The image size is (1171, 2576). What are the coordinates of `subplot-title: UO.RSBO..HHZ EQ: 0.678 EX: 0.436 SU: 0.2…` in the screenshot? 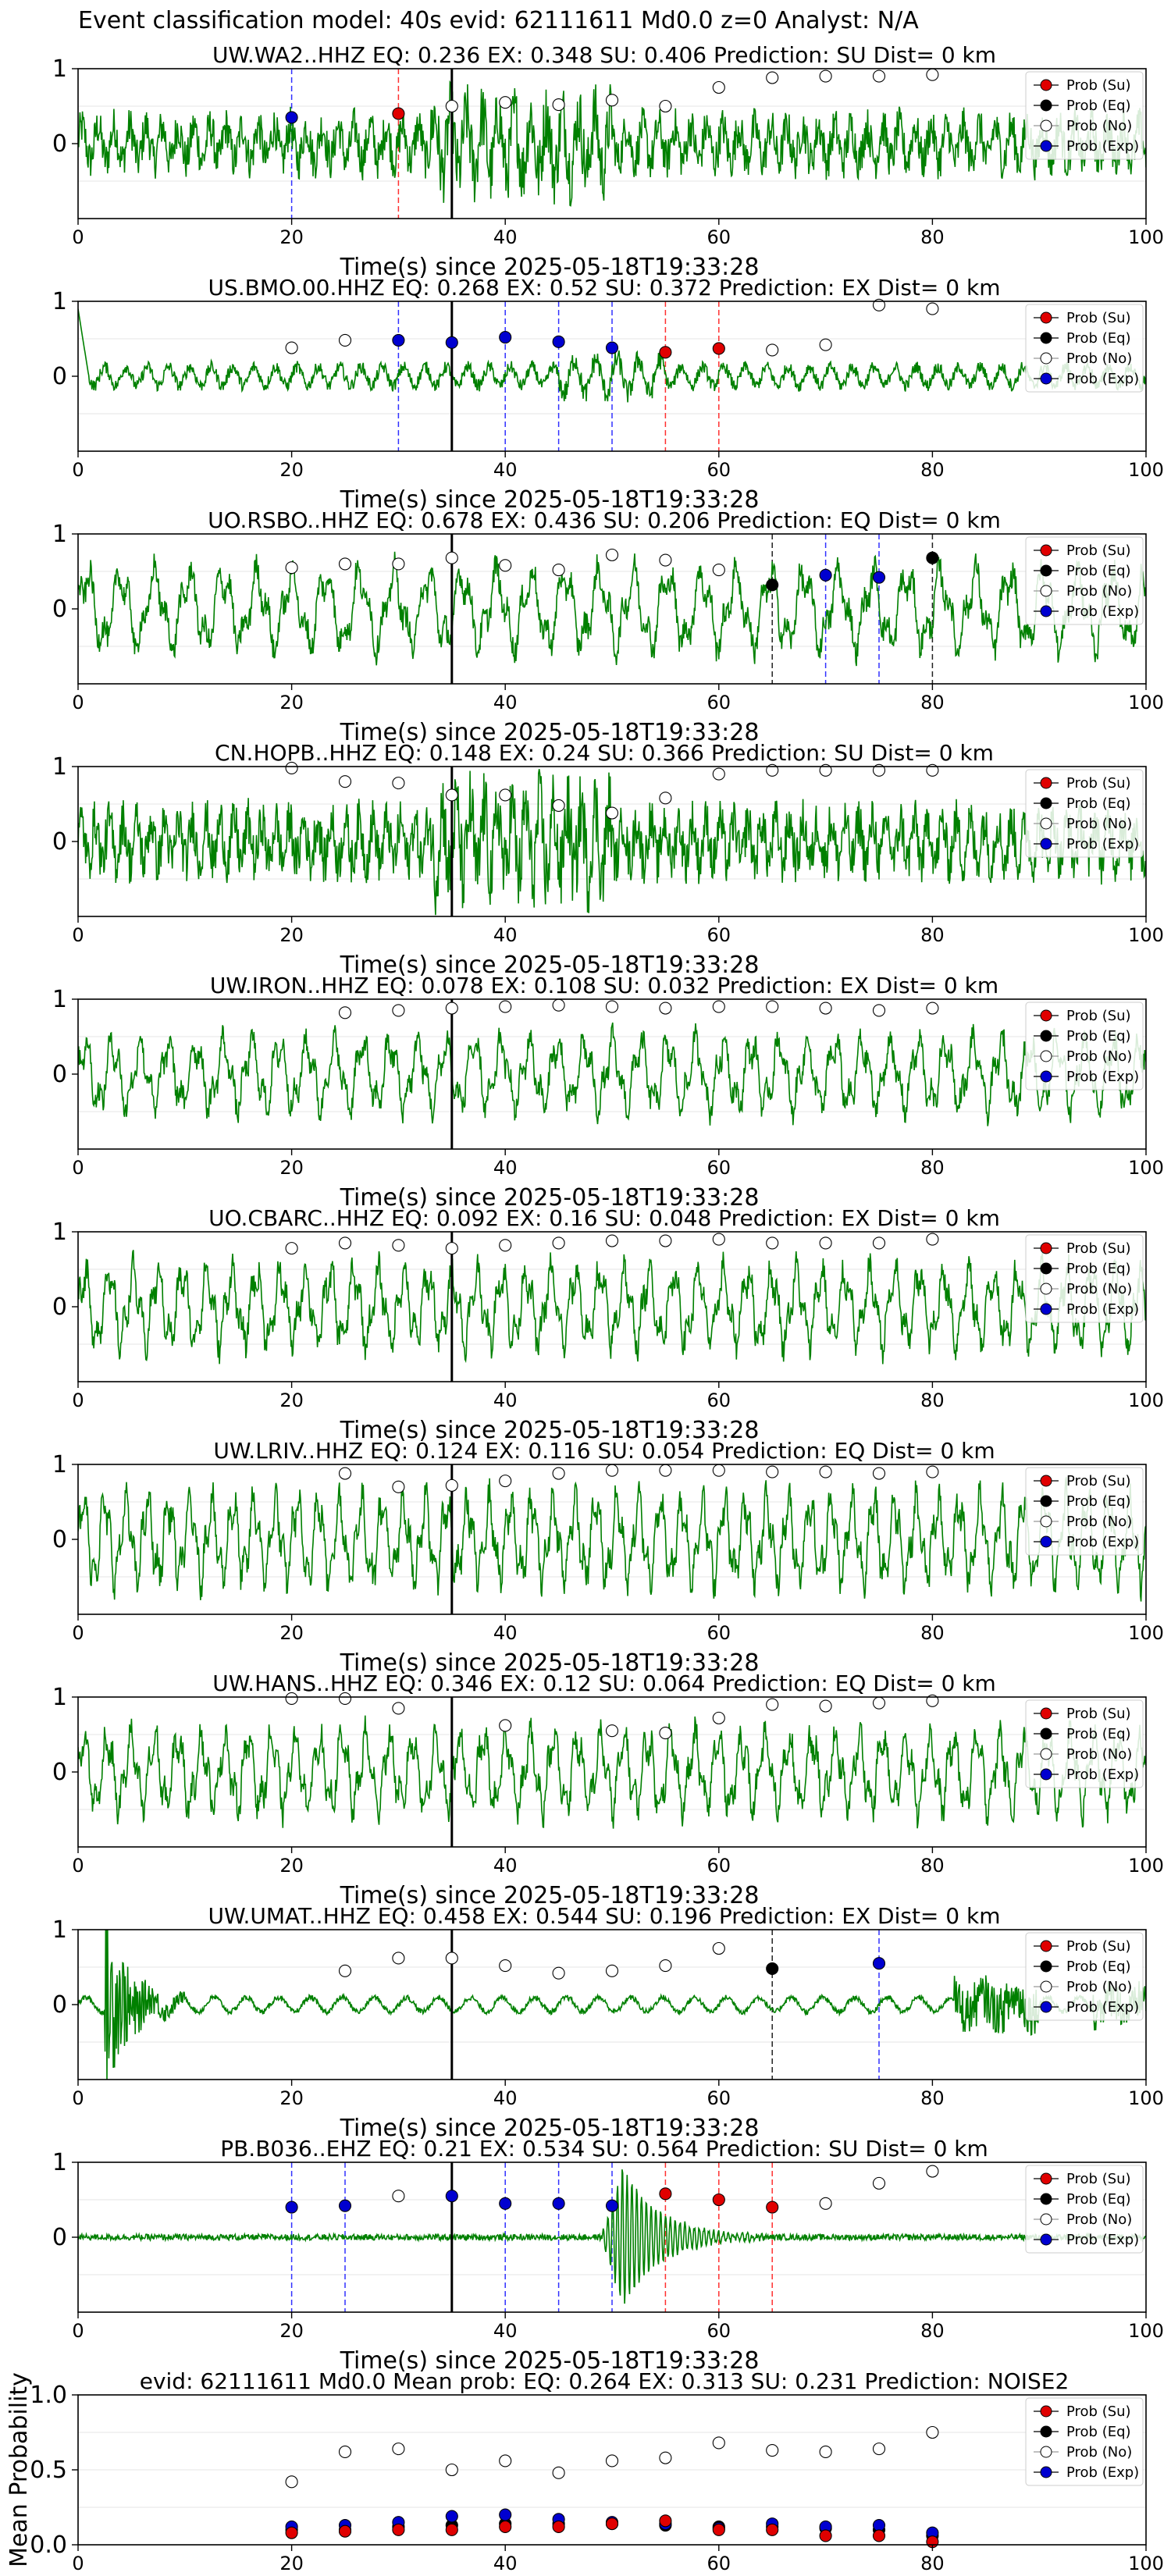 It's located at (604, 520).